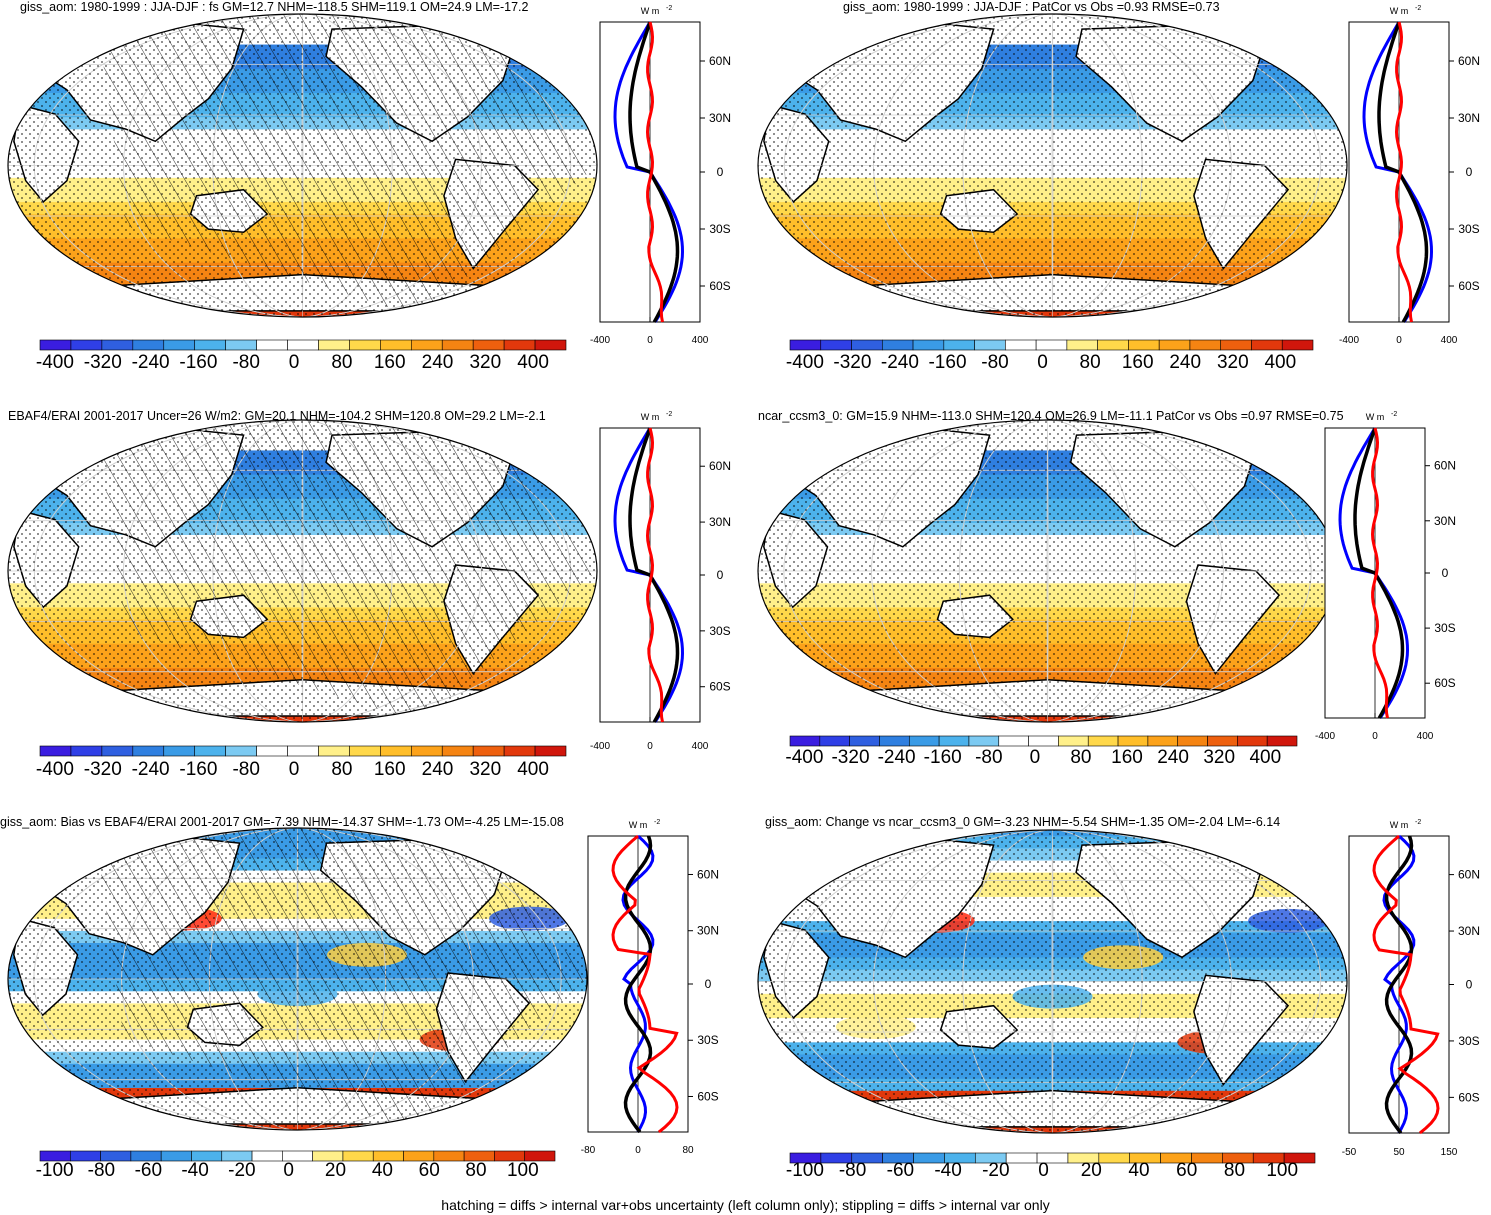 Image resolution: width=1491 pixels, height=1215 pixels. I want to click on colorbar-label: 160, so click(1127, 757).